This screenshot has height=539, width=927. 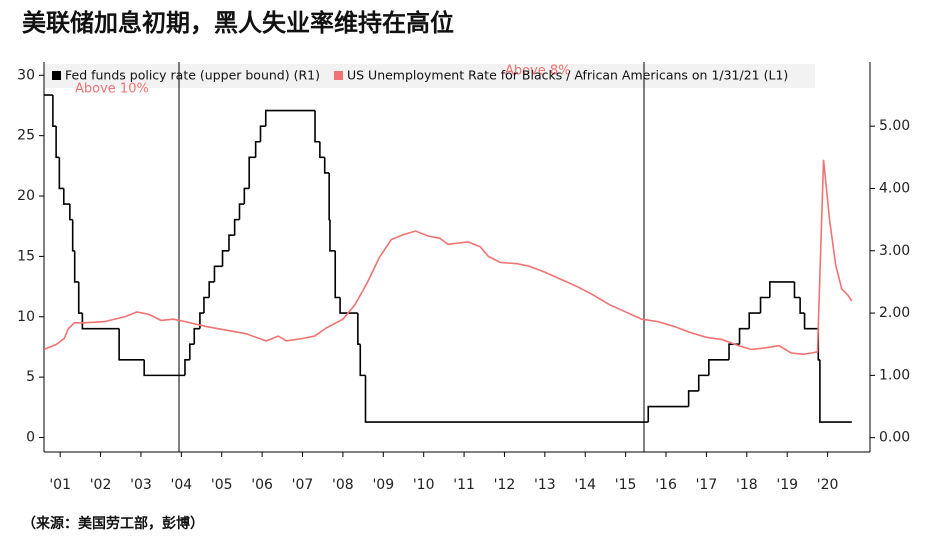 What do you see at coordinates (238, 23) in the screenshot?
I see `chart-title: 美联储加息初期，黑人失业率维持在高位` at bounding box center [238, 23].